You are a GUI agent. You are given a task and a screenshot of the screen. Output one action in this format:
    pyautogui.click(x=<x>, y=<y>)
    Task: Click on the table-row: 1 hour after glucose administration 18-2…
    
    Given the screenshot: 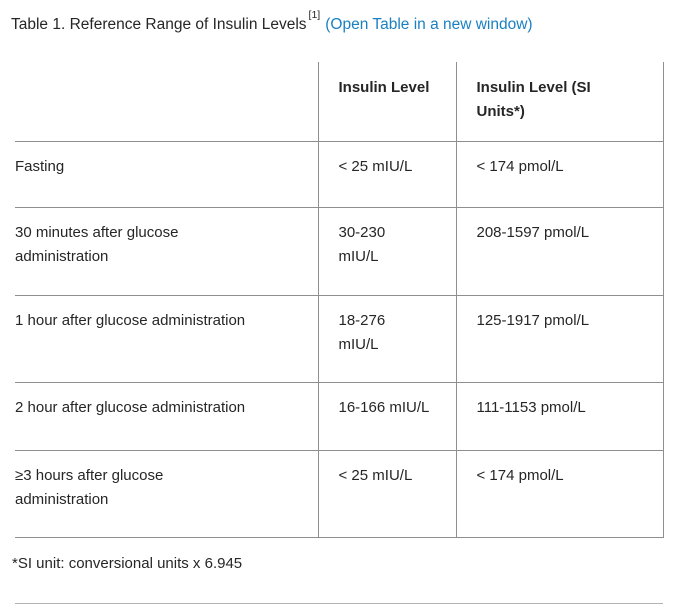 What is the action you would take?
    pyautogui.click(x=339, y=339)
    